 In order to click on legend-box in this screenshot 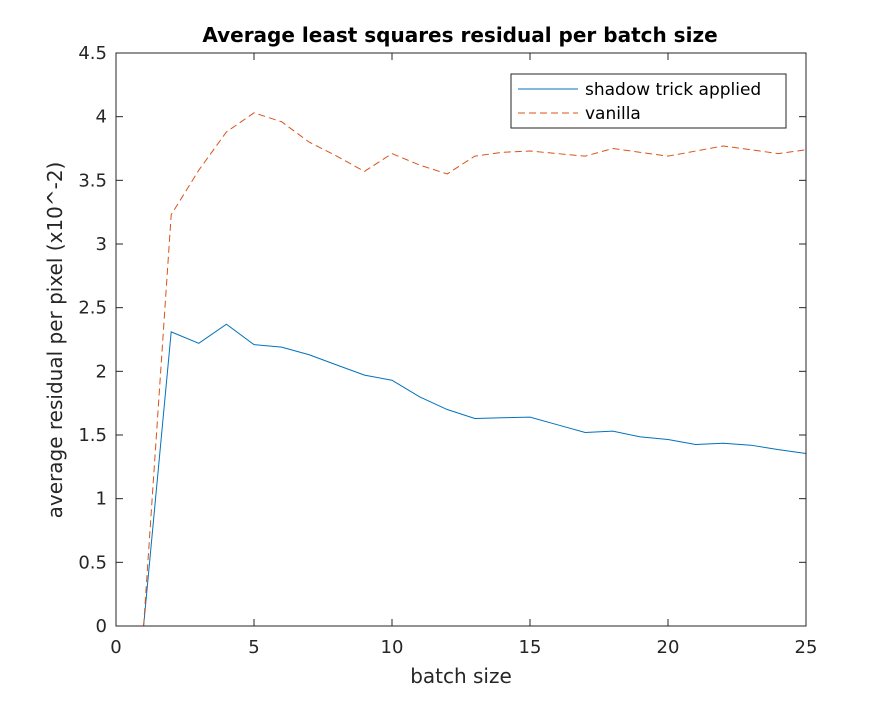, I will do `click(648, 101)`.